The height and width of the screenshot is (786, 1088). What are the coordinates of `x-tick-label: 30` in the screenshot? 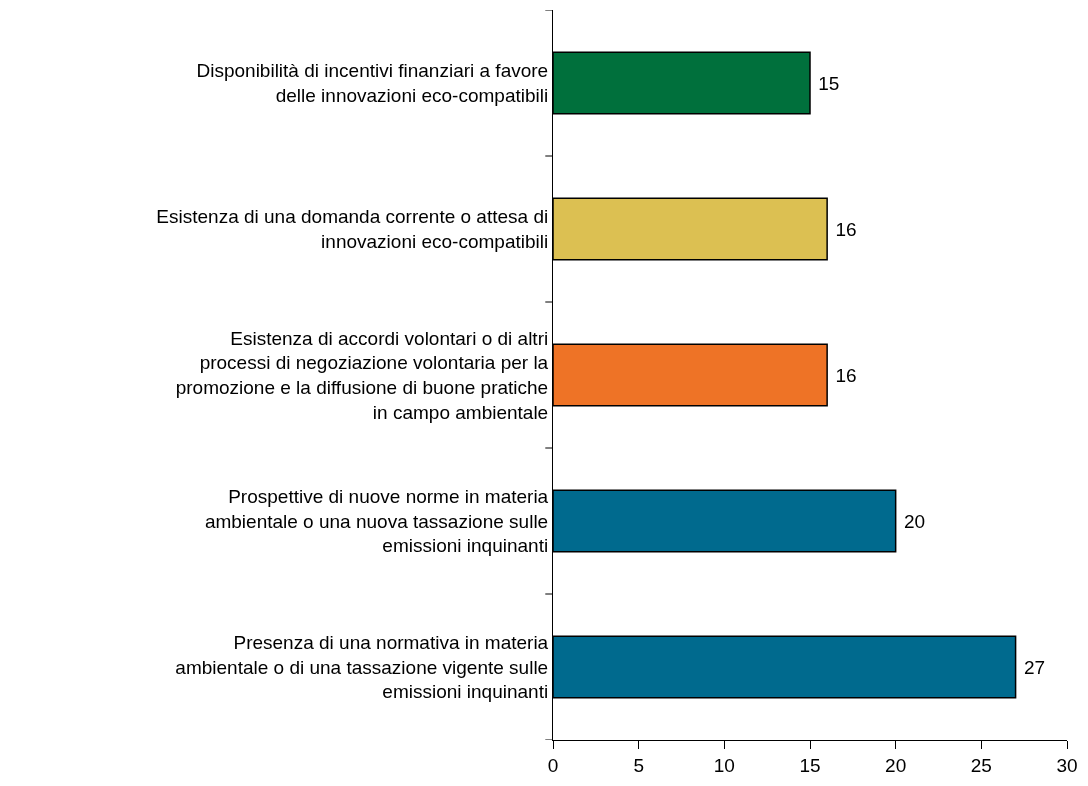 It's located at (1067, 765).